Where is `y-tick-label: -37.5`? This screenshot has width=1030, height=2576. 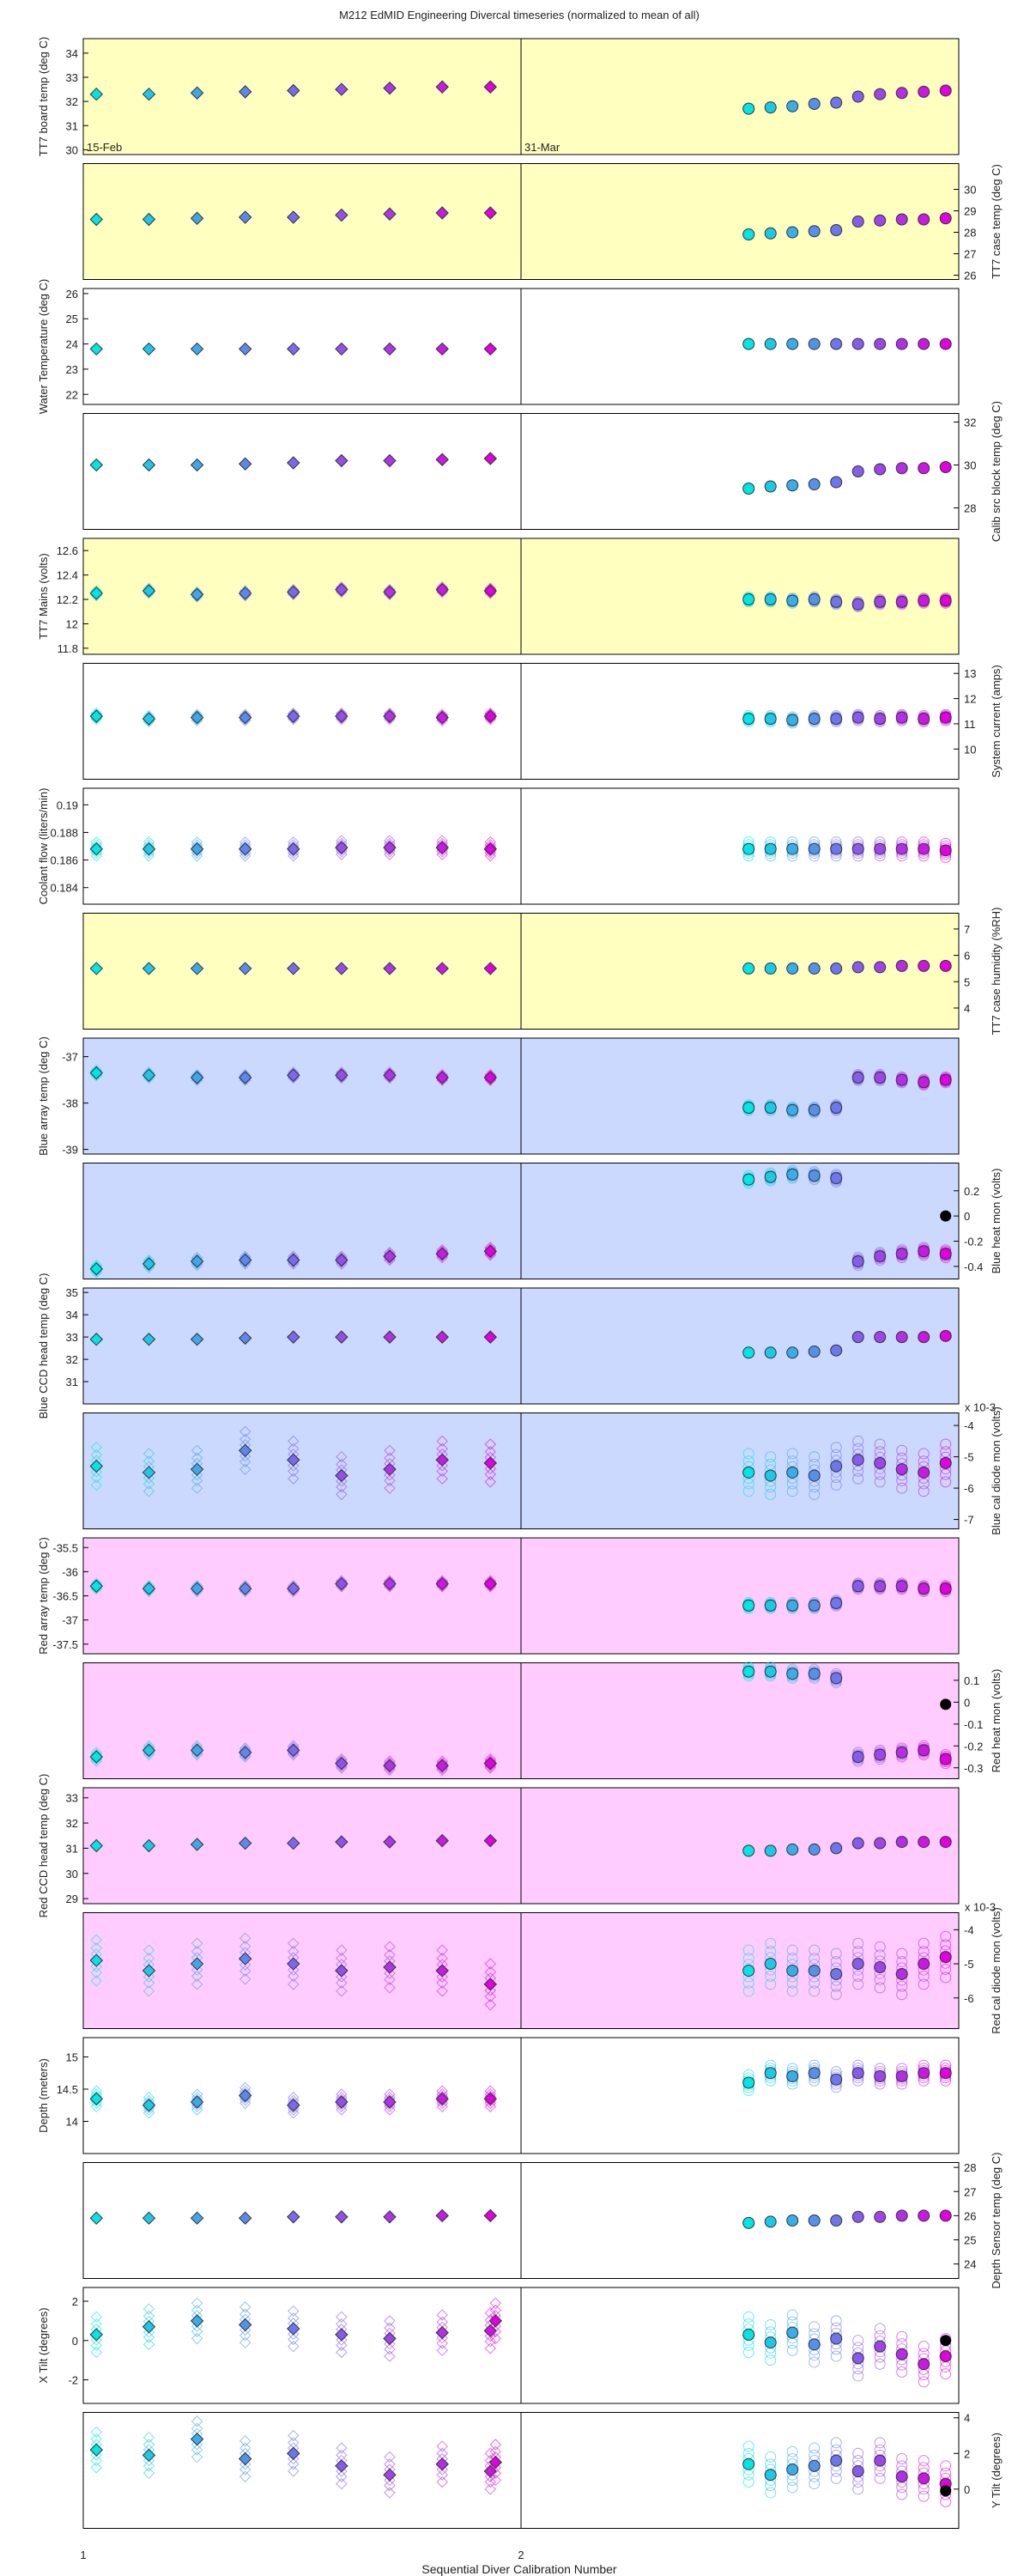
y-tick-label: -37.5 is located at coordinates (65, 1645).